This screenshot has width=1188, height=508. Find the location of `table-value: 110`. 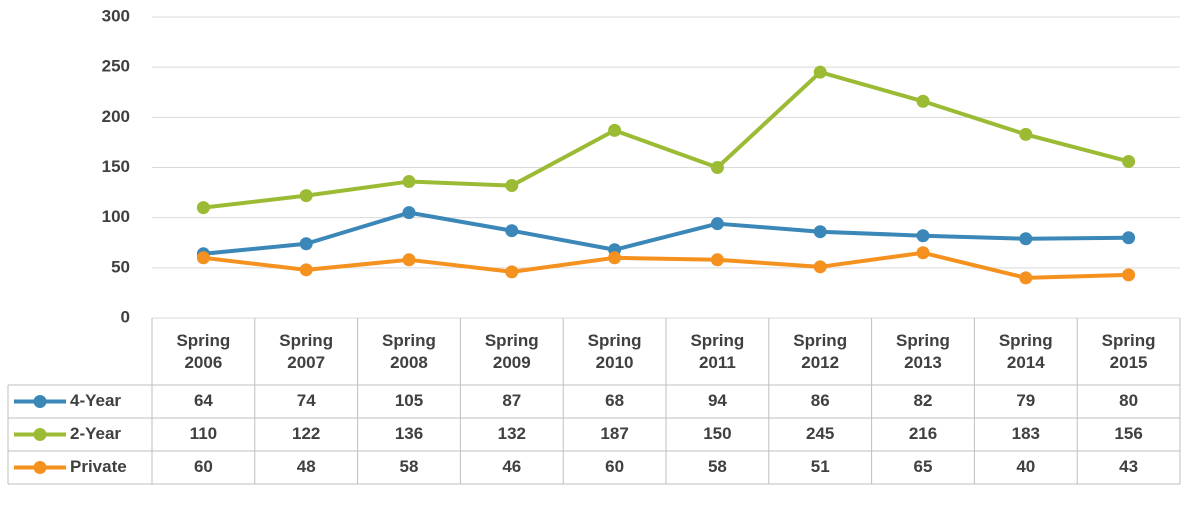

table-value: 110 is located at coordinates (203, 433).